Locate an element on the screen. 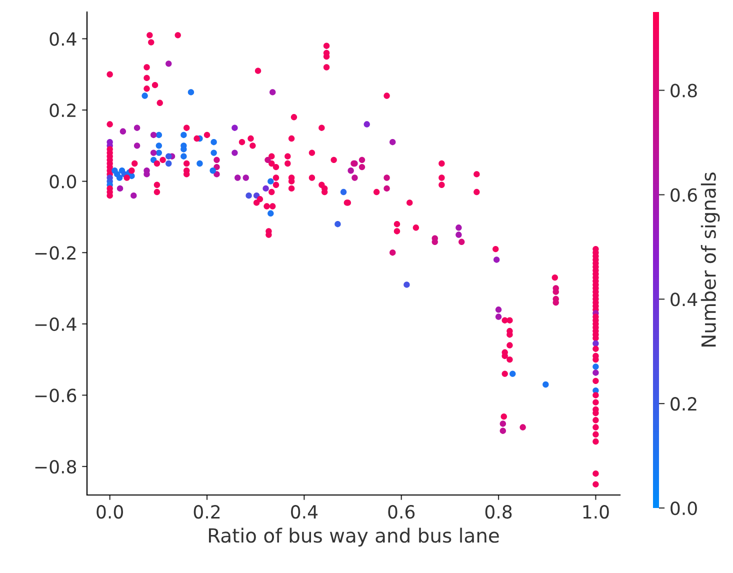 The width and height of the screenshot is (733, 573). y-tick-label: −0.4 is located at coordinates (55, 324).